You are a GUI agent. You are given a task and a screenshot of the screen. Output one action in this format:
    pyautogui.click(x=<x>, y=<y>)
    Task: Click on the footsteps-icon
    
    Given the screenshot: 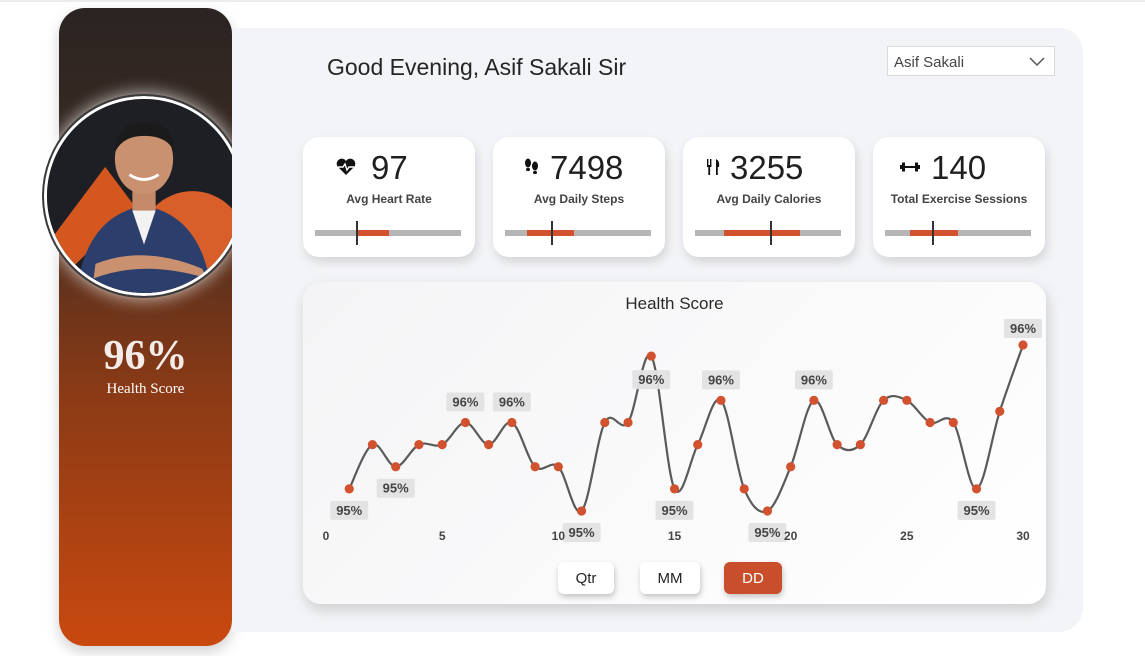 What is the action you would take?
    pyautogui.click(x=531, y=166)
    